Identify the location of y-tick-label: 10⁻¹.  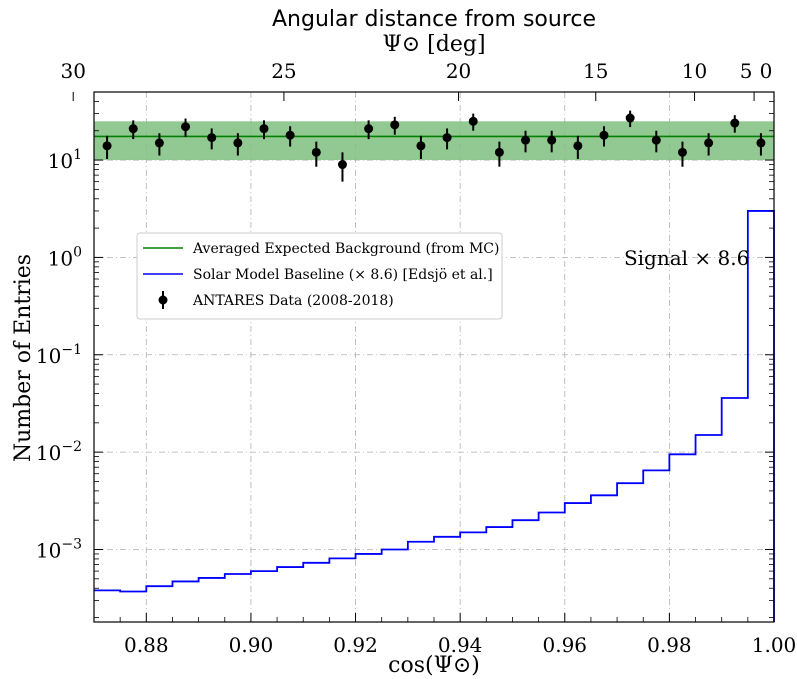
(59, 355).